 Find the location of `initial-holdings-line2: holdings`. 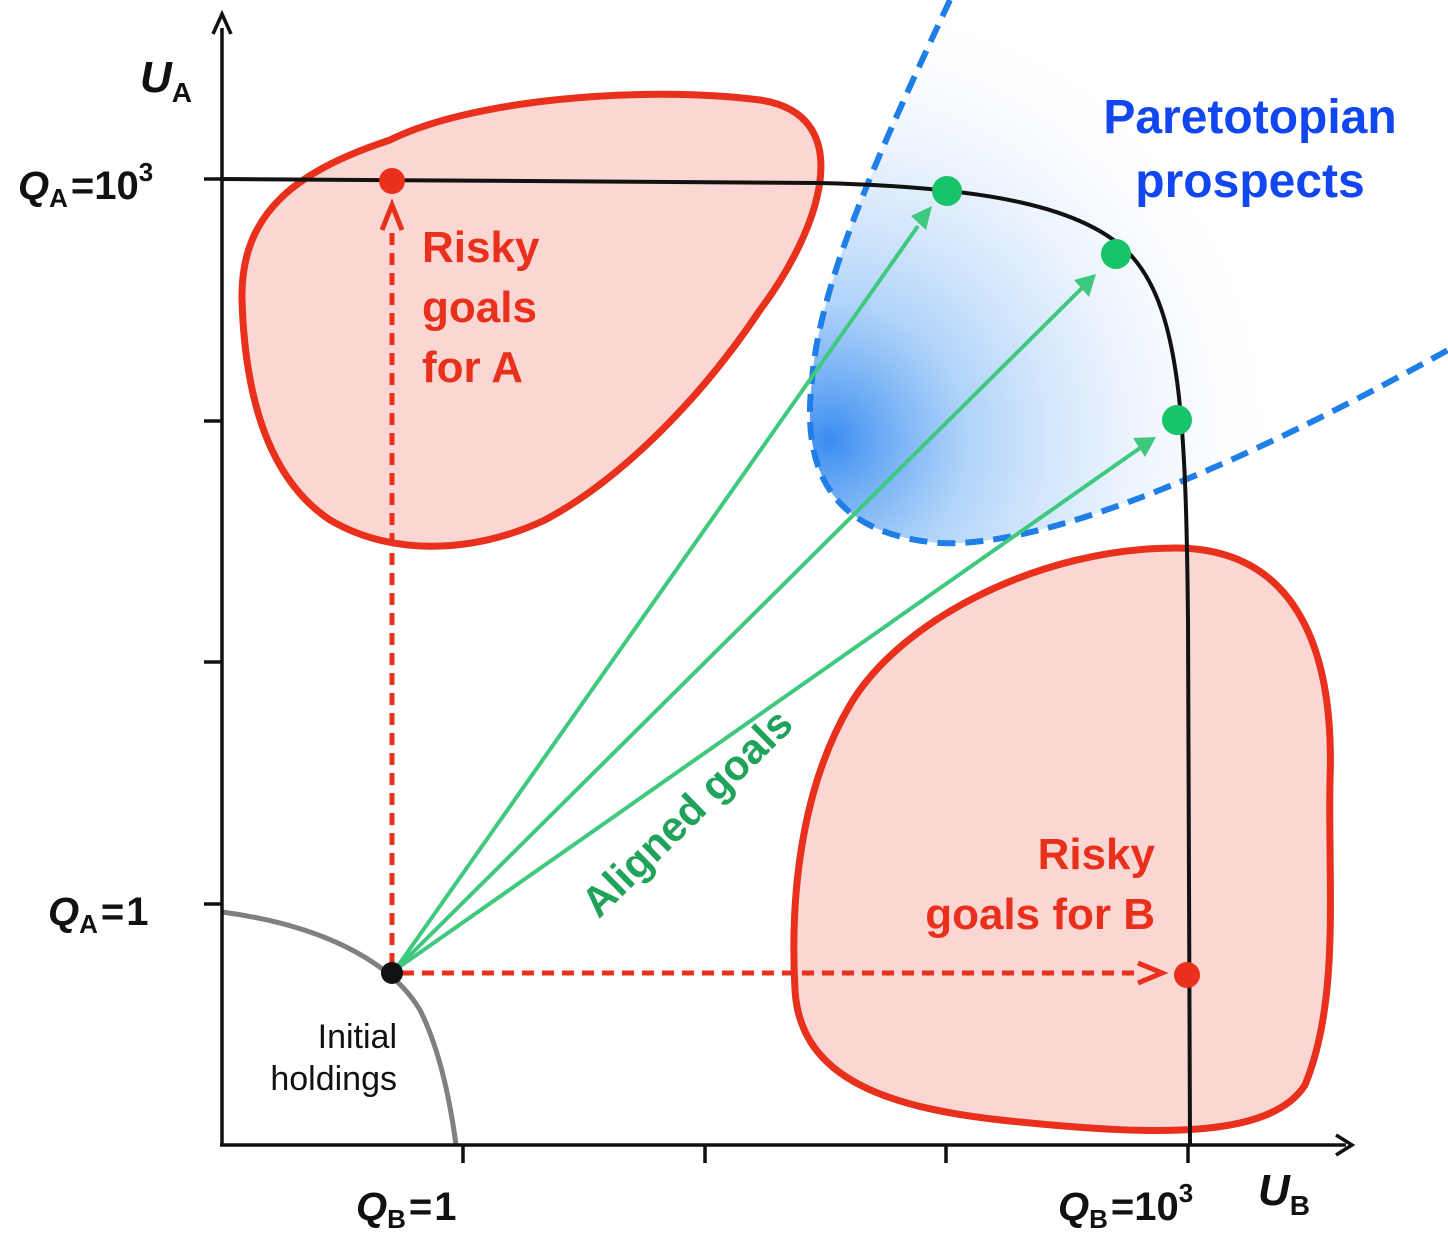

initial-holdings-line2: holdings is located at coordinates (333, 1079).